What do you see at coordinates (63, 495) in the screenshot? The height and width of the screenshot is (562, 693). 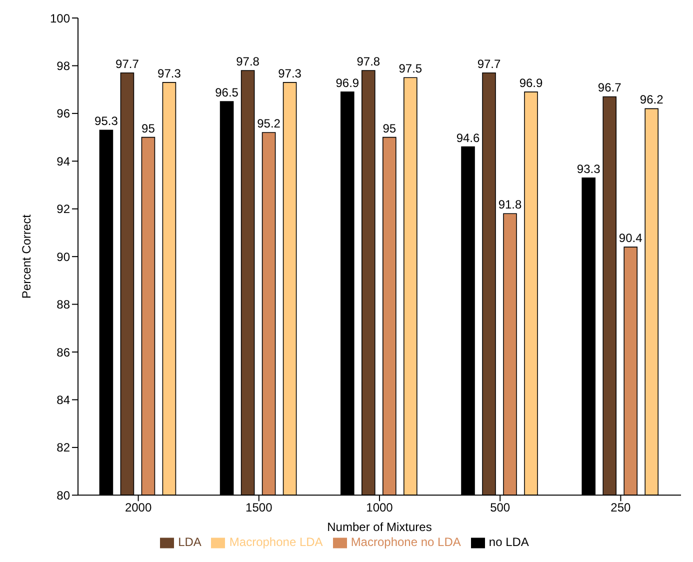 I see `y-tick-label: 80` at bounding box center [63, 495].